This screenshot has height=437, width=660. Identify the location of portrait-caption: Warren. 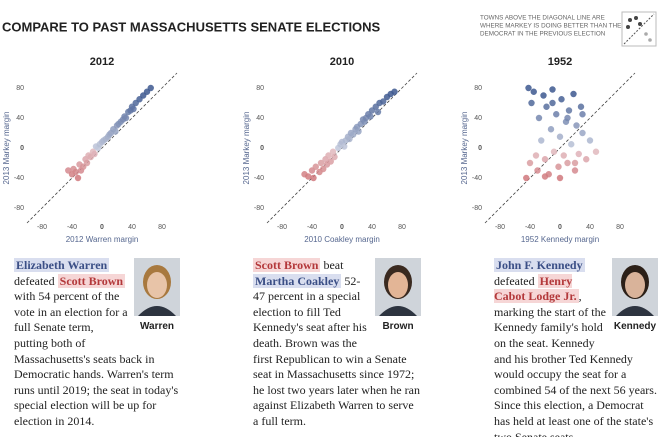
(157, 326).